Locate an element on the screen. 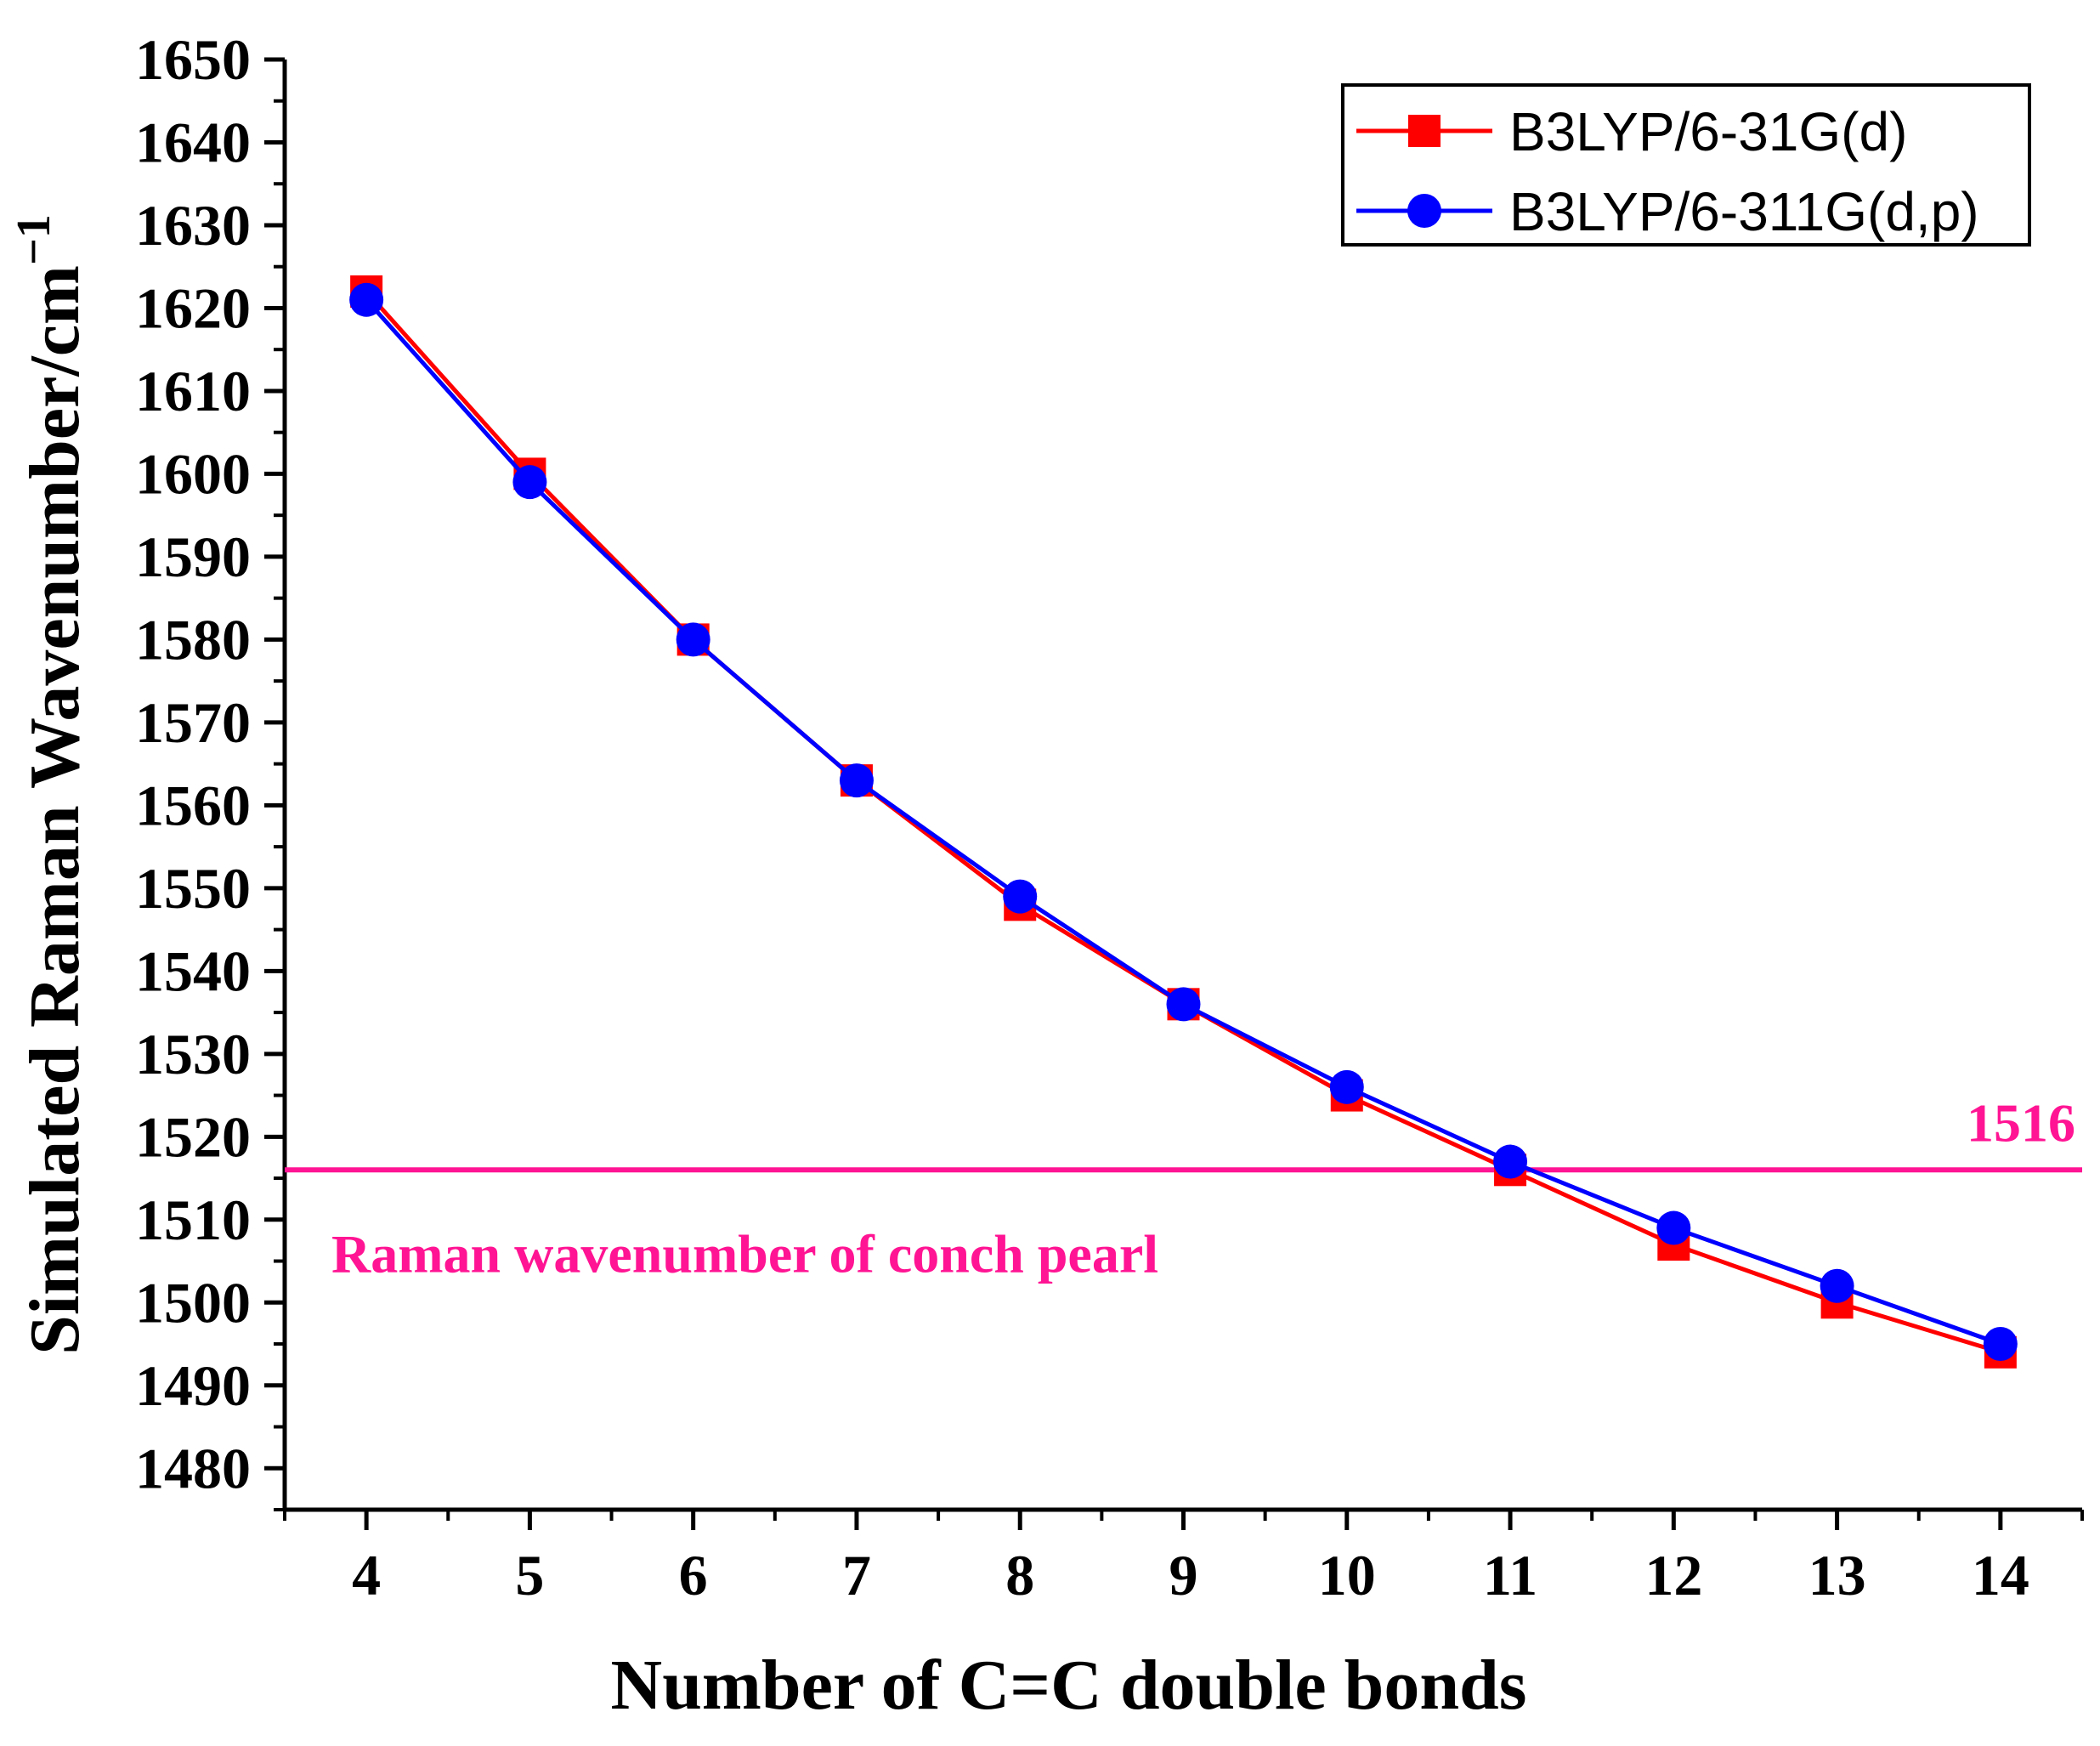  legend-item-1: B3LYP/6-31G(d) is located at coordinates (1632, 132).